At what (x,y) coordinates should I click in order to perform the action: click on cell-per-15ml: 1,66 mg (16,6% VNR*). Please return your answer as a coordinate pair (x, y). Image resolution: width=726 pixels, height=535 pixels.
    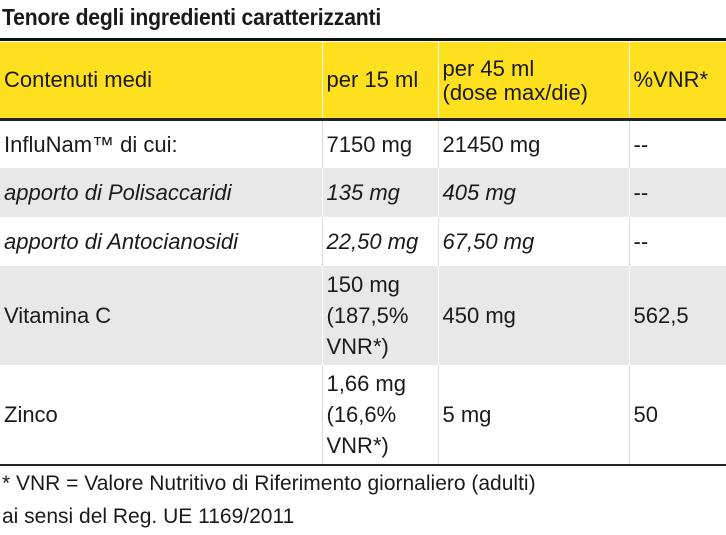
    Looking at the image, I should click on (379, 415).